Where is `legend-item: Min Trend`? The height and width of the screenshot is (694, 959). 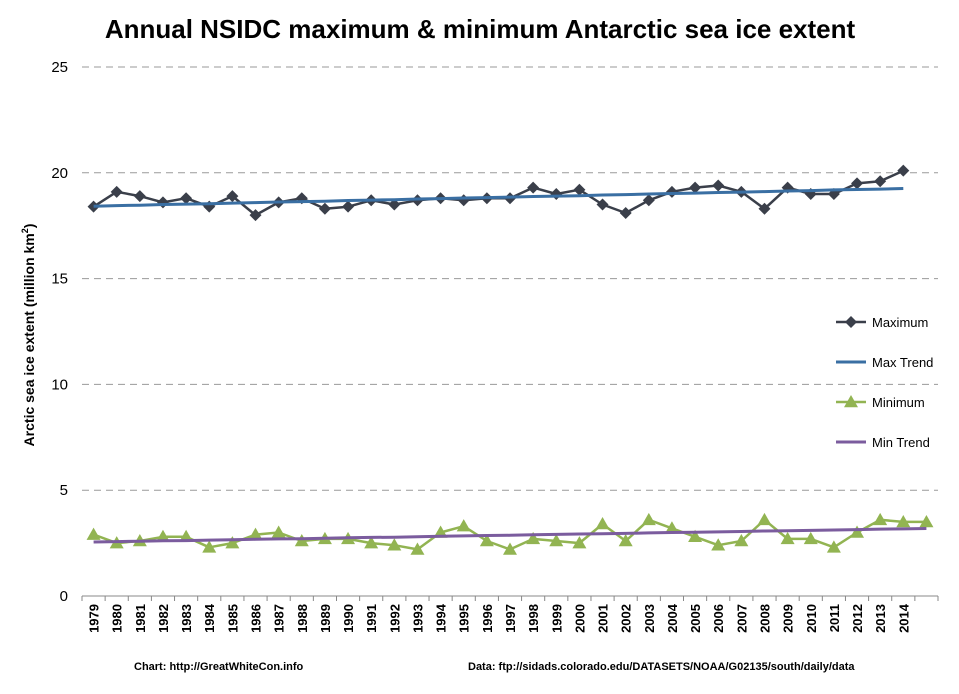 legend-item: Min Trend is located at coordinates (883, 442).